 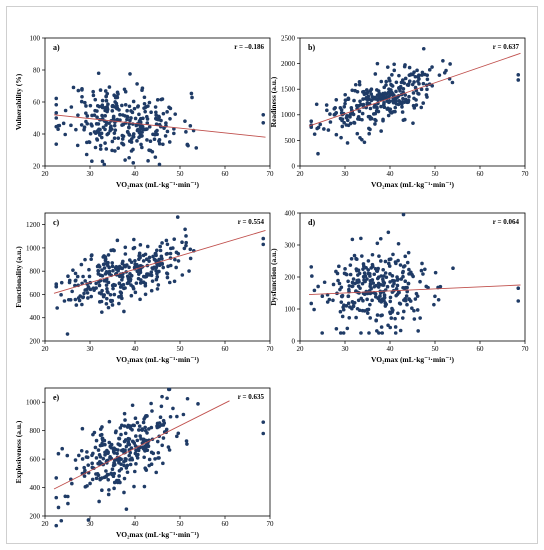 I want to click on y-axis-label: Explosiveness (a.u.), so click(x=18, y=451).